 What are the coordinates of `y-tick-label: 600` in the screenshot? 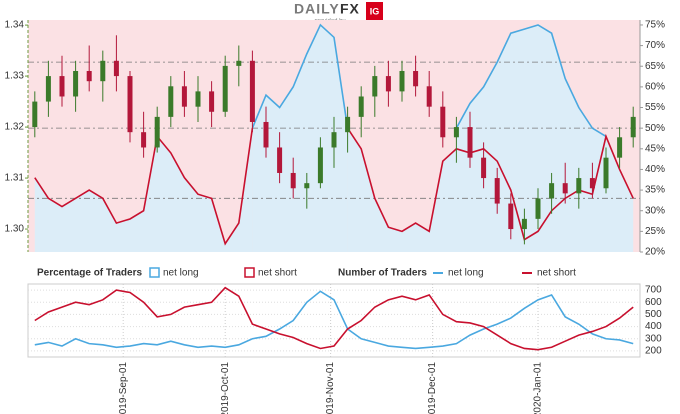 It's located at (653, 302).